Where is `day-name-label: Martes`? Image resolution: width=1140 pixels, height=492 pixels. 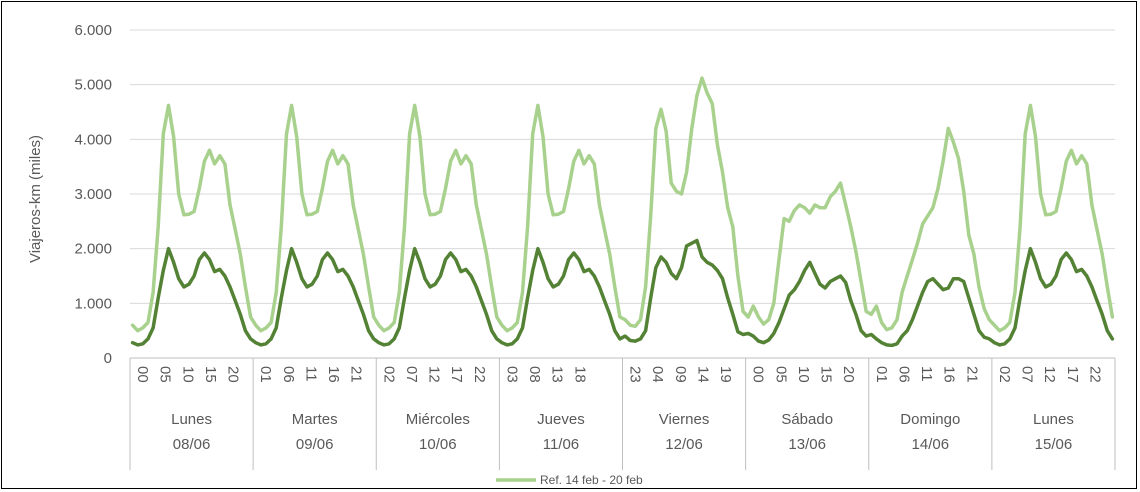 day-name-label: Martes is located at coordinates (315, 419).